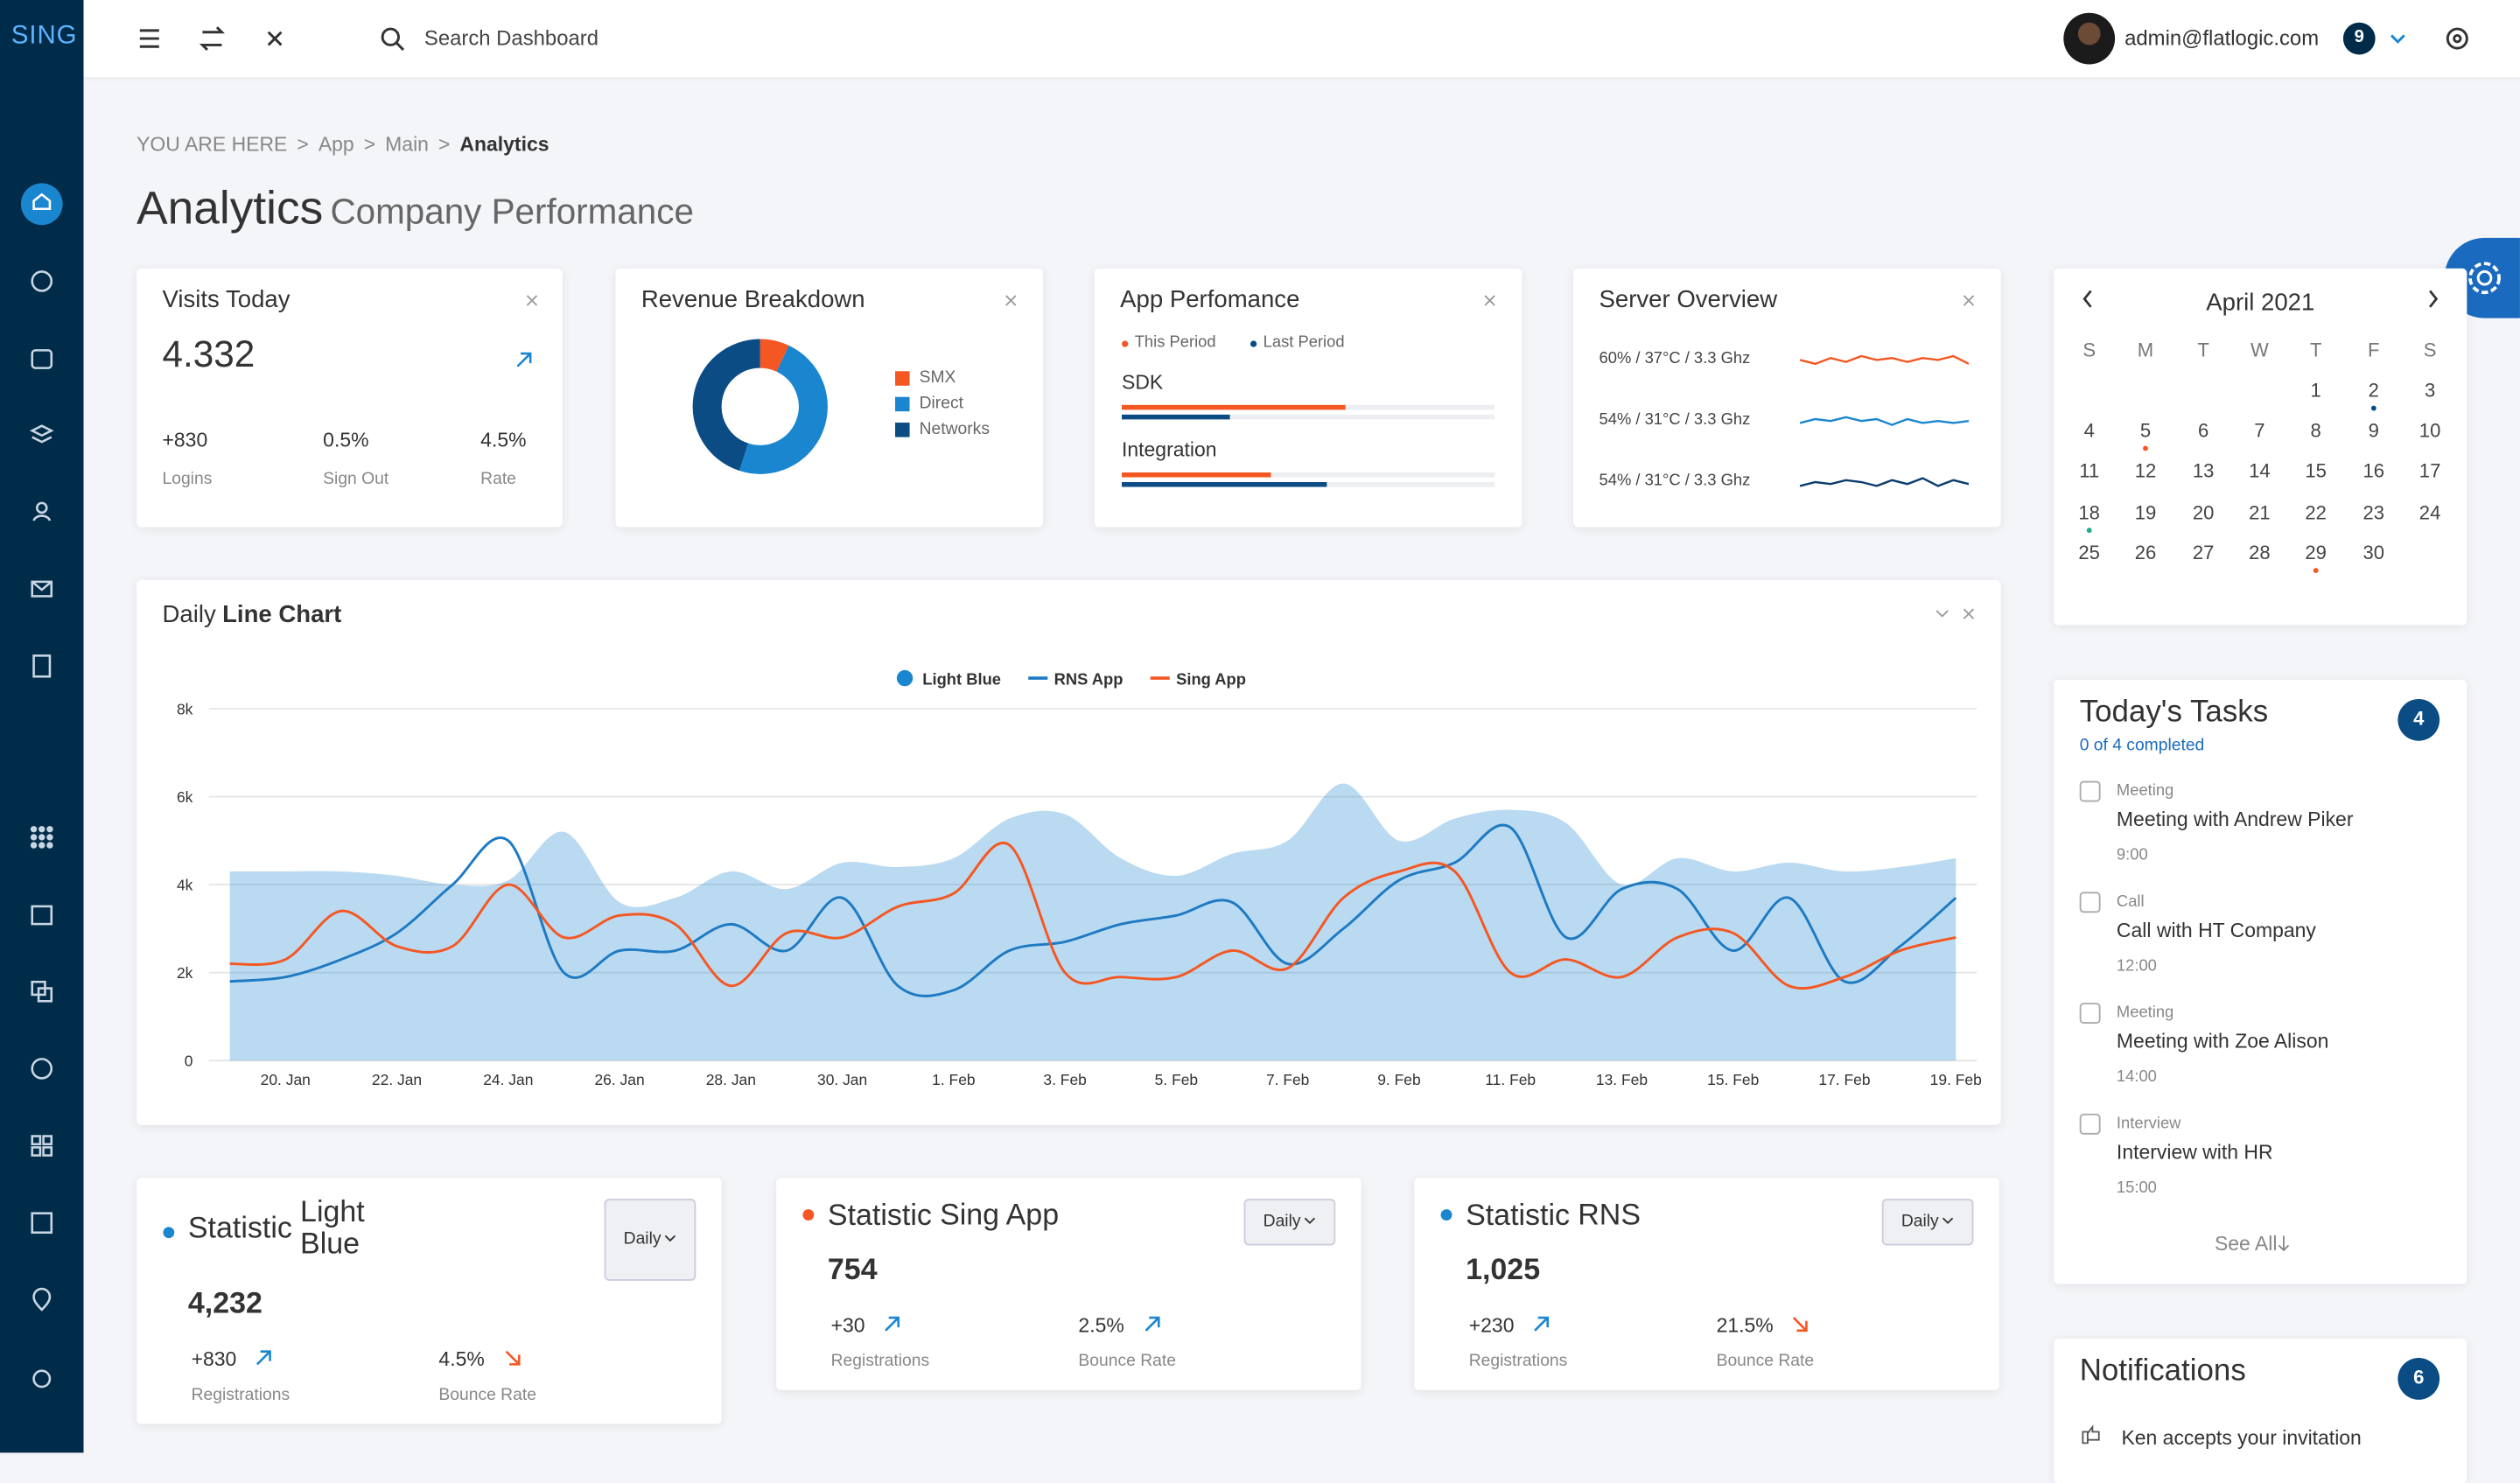 The height and width of the screenshot is (1483, 2520). I want to click on calendar-day: 17, so click(2429, 471).